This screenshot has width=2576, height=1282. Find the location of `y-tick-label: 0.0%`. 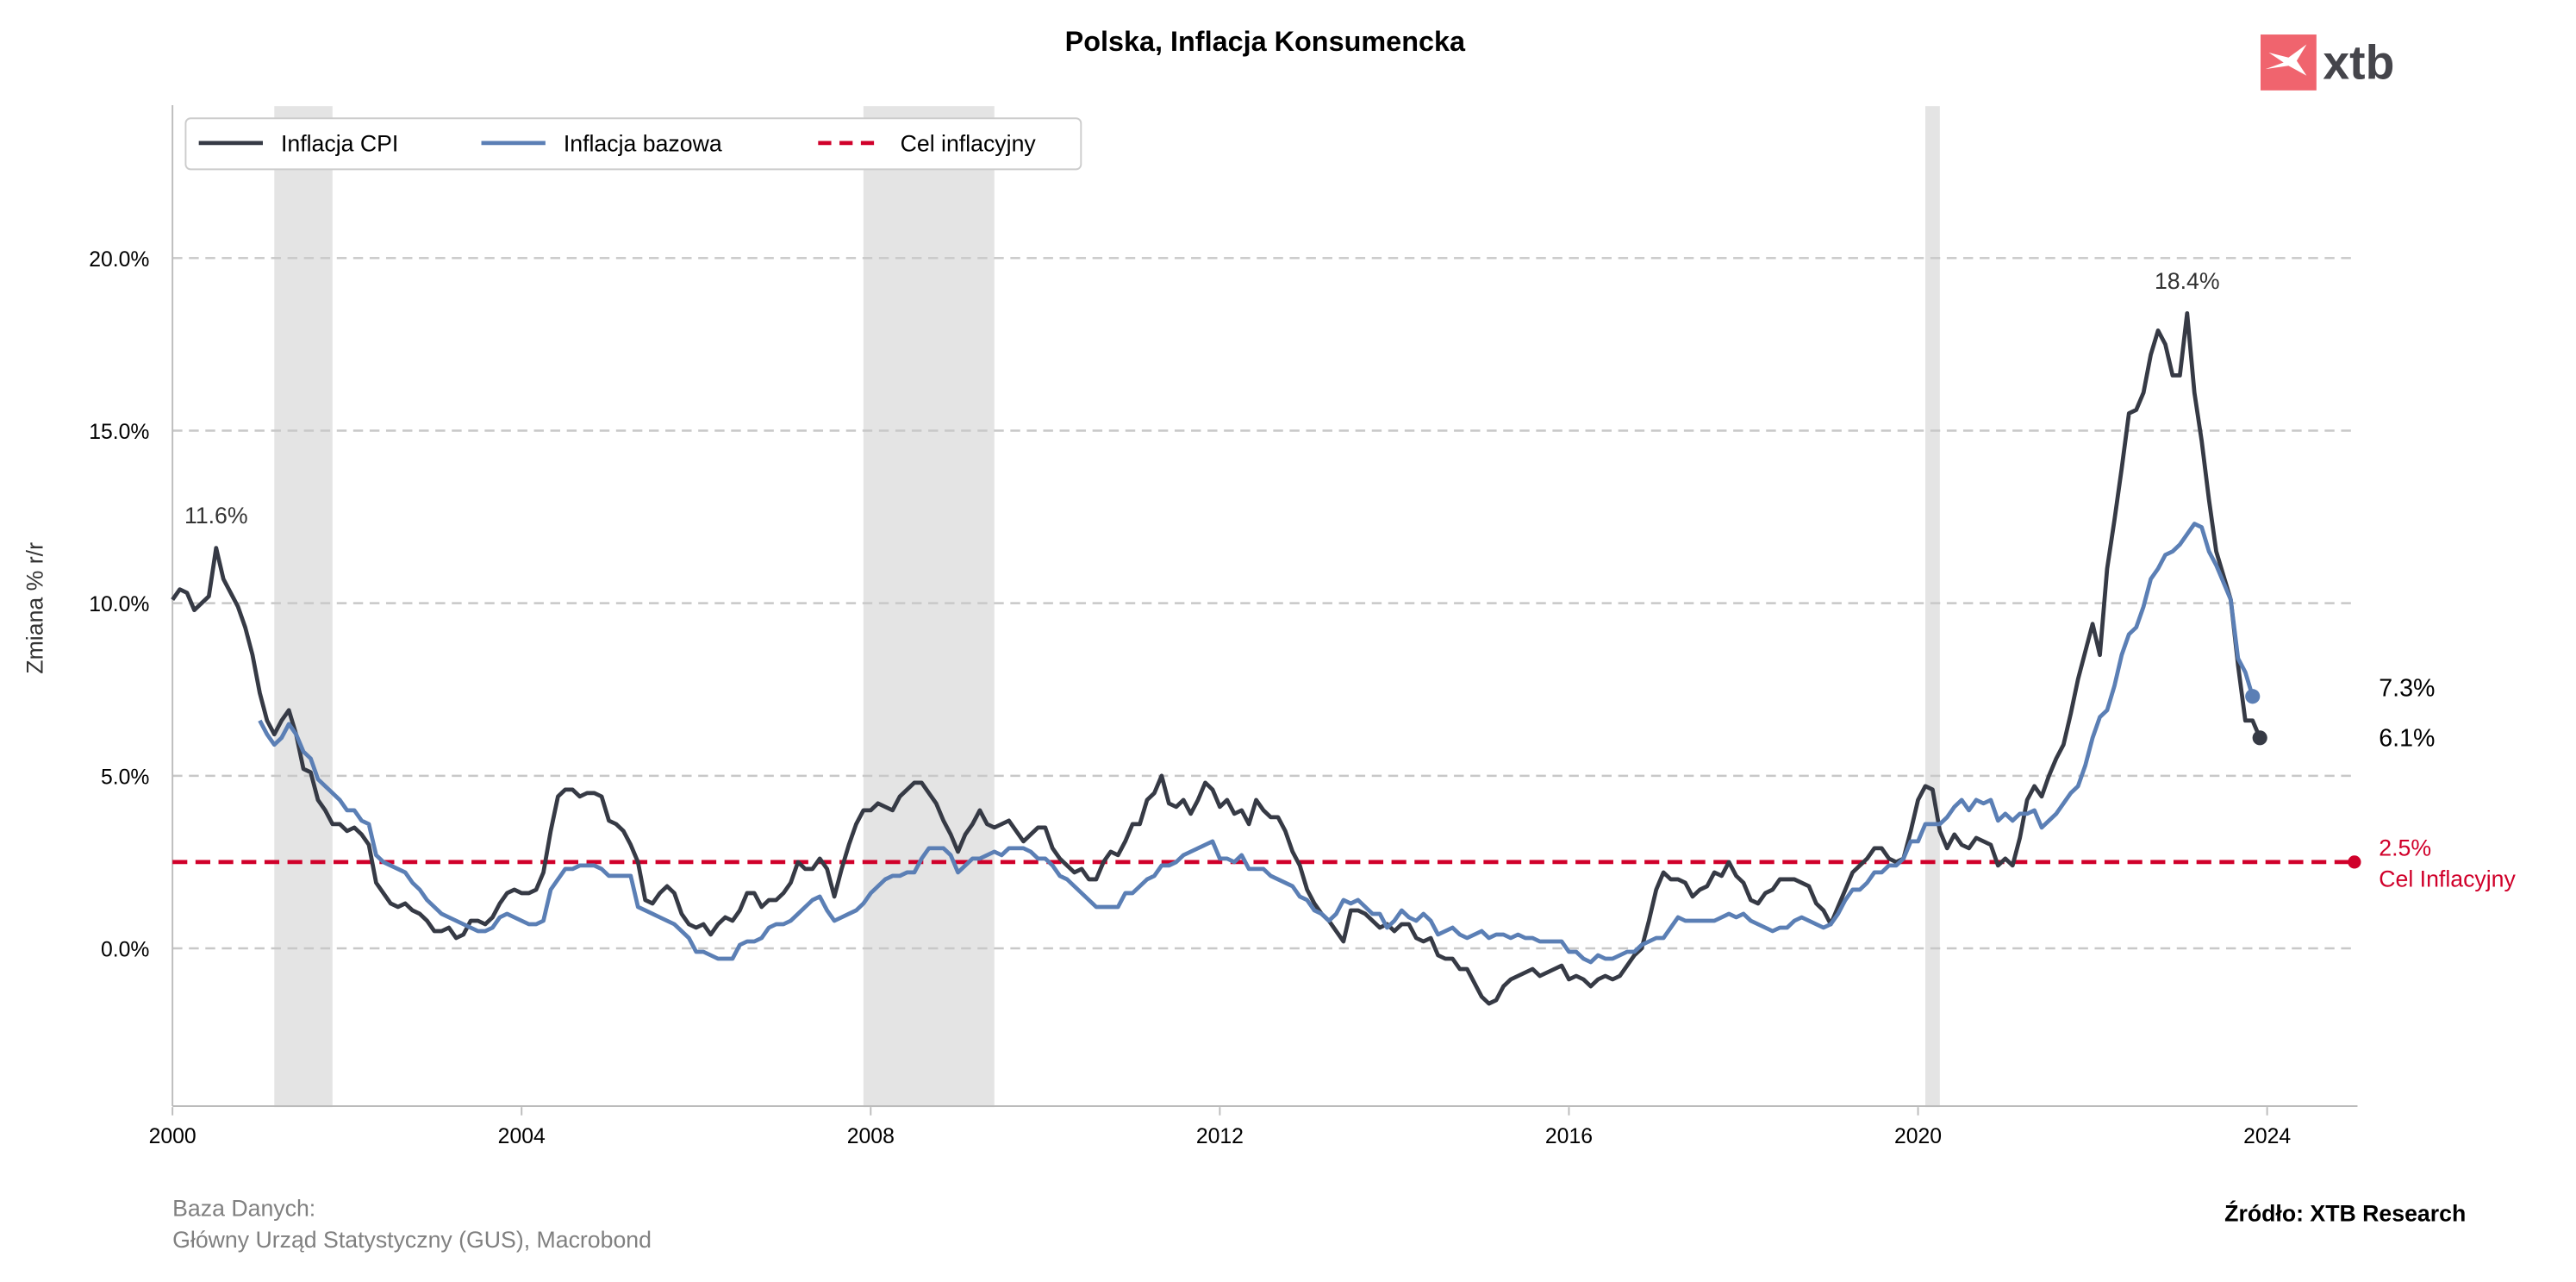

y-tick-label: 0.0% is located at coordinates (125, 950).